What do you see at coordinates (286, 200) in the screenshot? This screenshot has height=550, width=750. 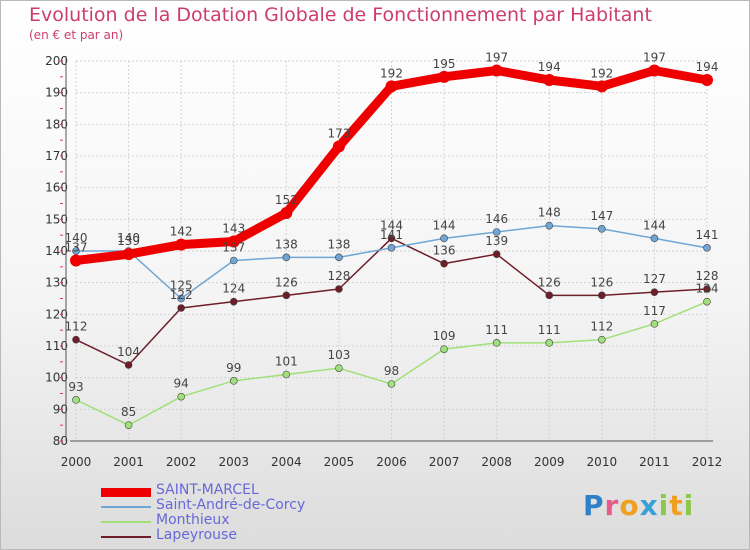 I see `data-label: 152` at bounding box center [286, 200].